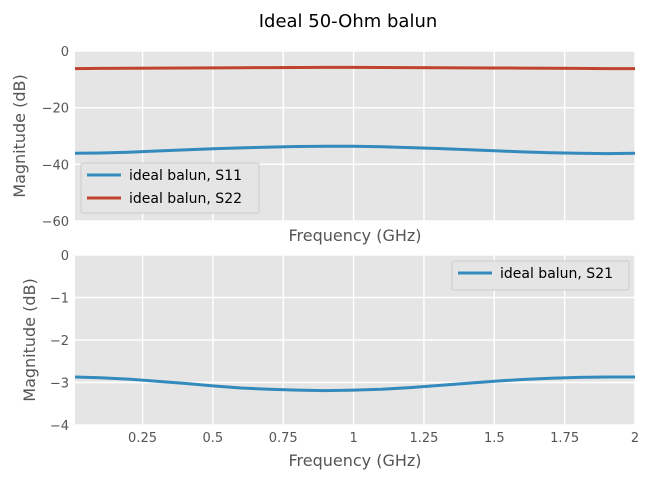 The image size is (652, 482). Describe the element at coordinates (635, 438) in the screenshot. I see `bottom-x-tick-label: 2` at that location.